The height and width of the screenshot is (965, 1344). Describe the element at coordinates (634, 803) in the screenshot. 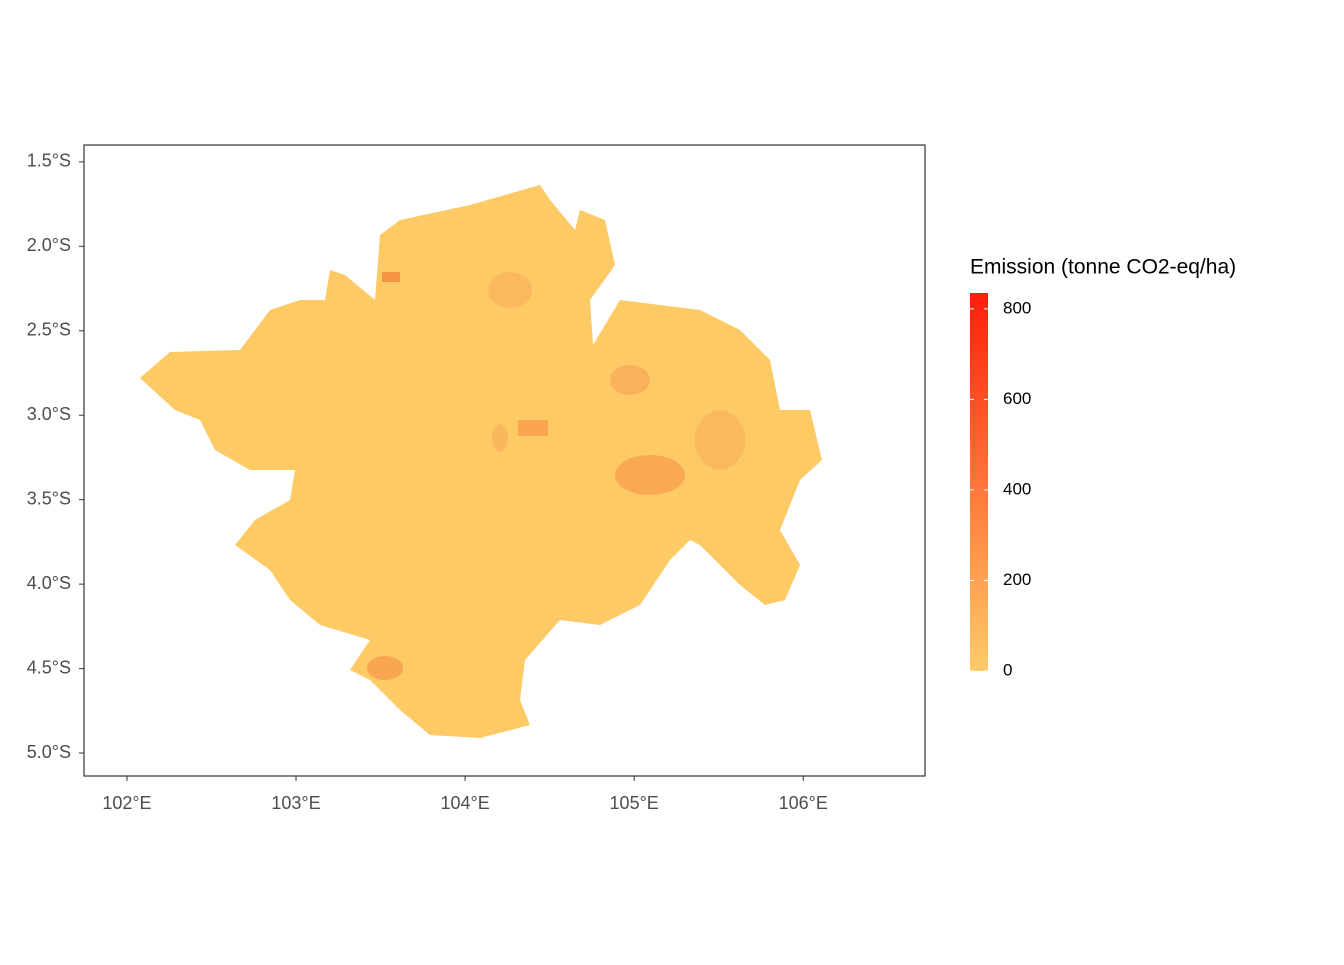

I see `x-tick-label: 105°E` at that location.